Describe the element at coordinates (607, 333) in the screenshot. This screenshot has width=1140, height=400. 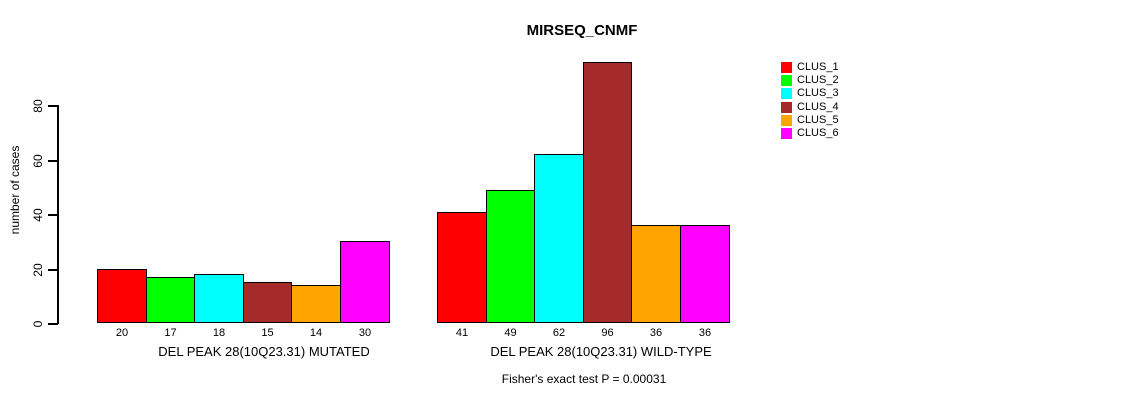
I see `bar-value-label: 96` at that location.